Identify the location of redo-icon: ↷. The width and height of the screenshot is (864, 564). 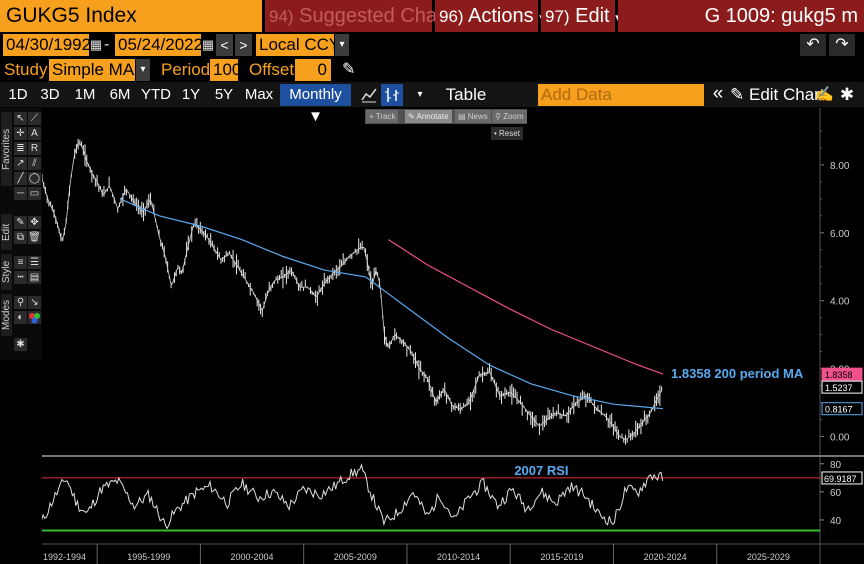
(842, 45).